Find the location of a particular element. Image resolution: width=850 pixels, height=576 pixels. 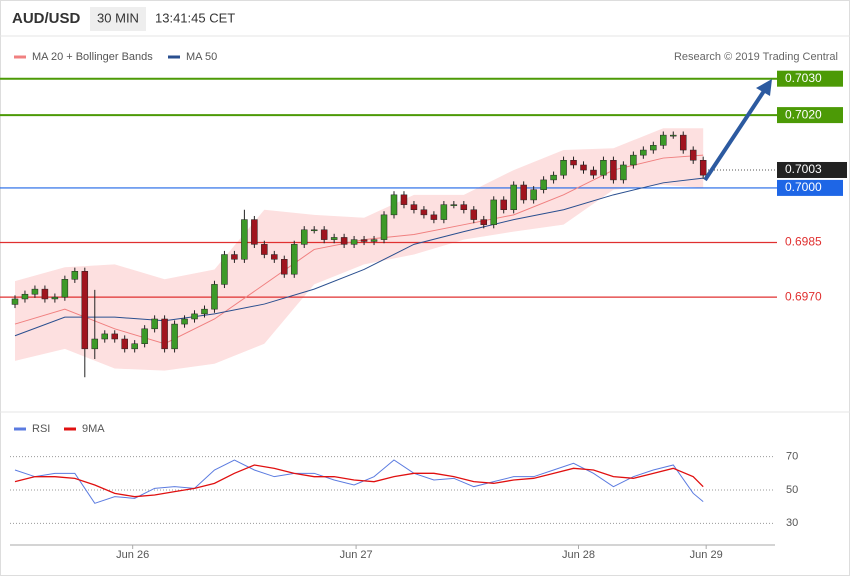

legend-label: RSI is located at coordinates (41, 429).